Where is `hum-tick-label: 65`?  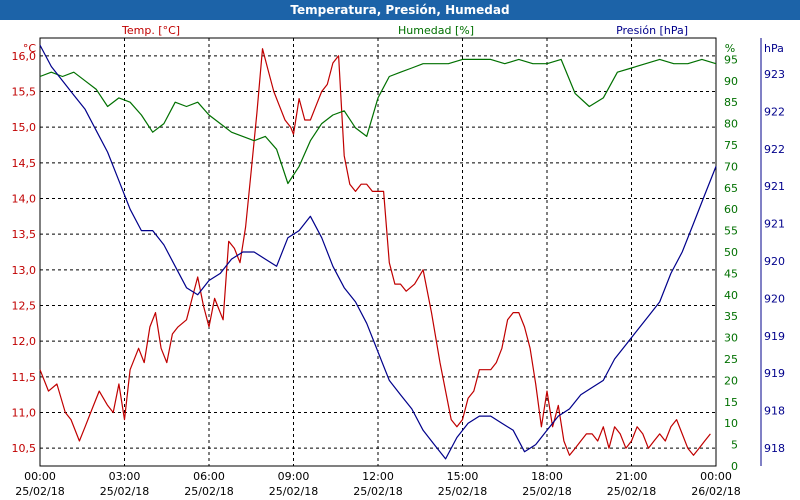 hum-tick-label: 65 is located at coordinates (731, 188).